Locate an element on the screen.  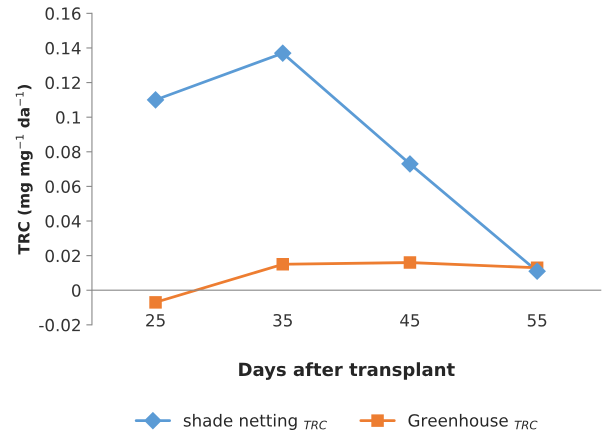
x-tick-label: 55 is located at coordinates (537, 320).